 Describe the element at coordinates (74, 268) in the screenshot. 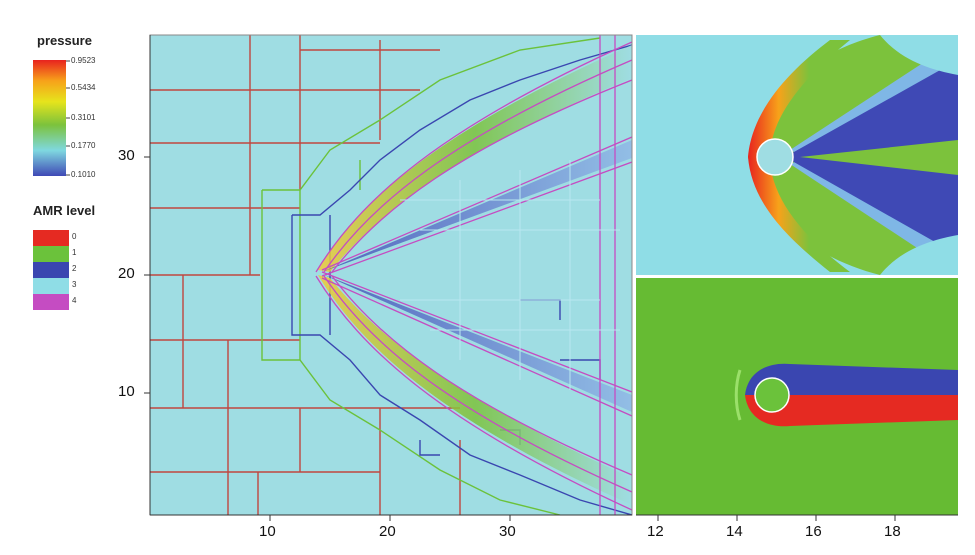

I see `amr-label-2: 2` at that location.